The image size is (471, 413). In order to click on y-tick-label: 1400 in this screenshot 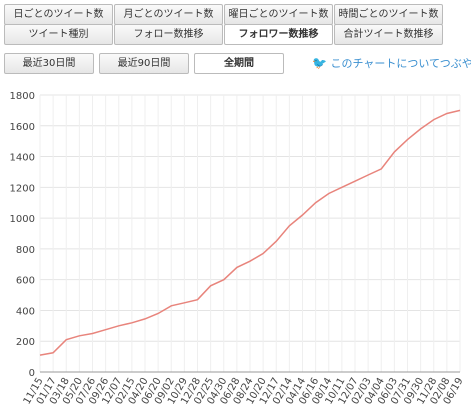, I will do `click(22, 158)`.